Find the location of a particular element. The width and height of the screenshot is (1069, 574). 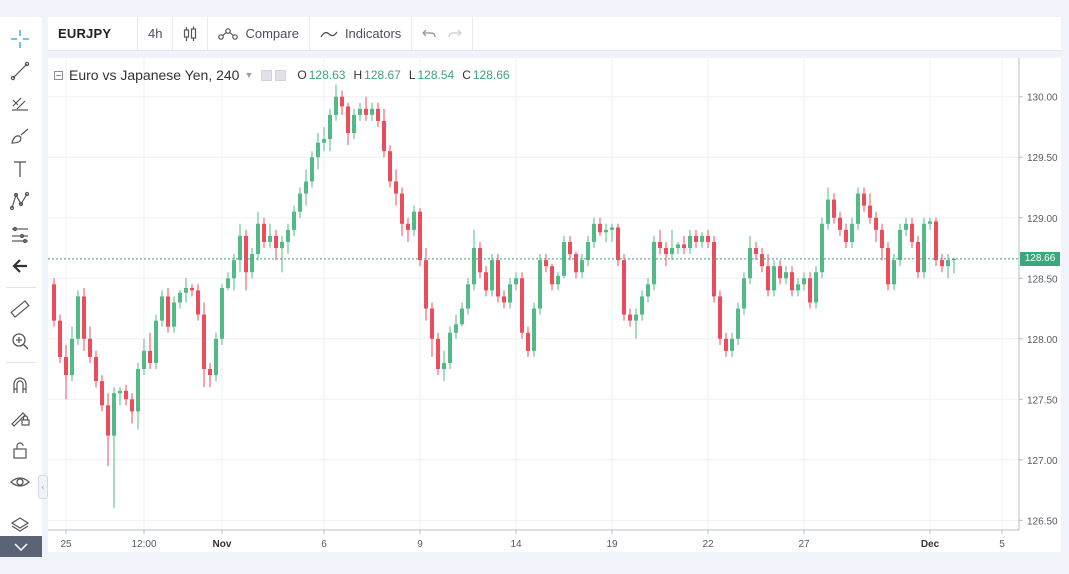

symbol-search: EURJPY is located at coordinates (93, 33).